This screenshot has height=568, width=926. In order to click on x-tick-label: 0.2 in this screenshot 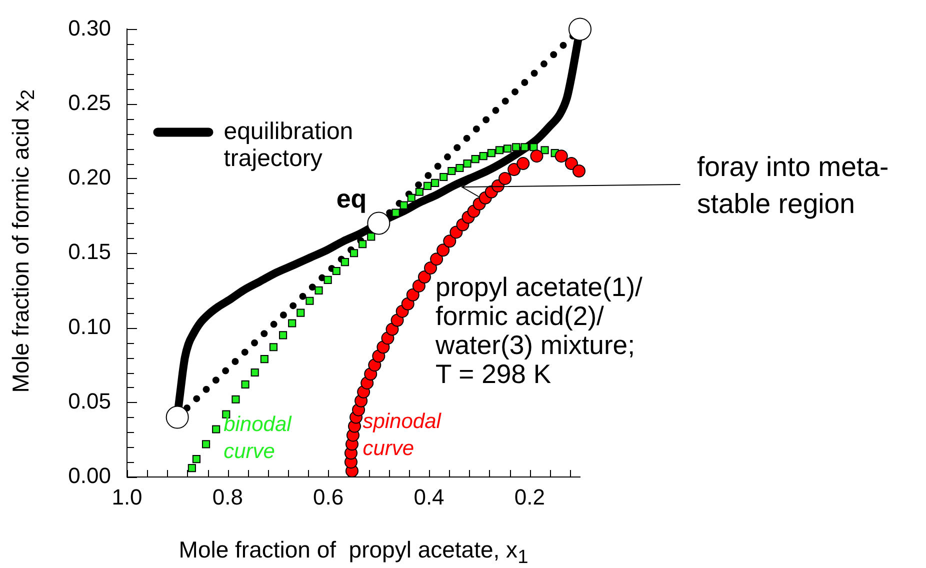, I will do `click(529, 497)`.